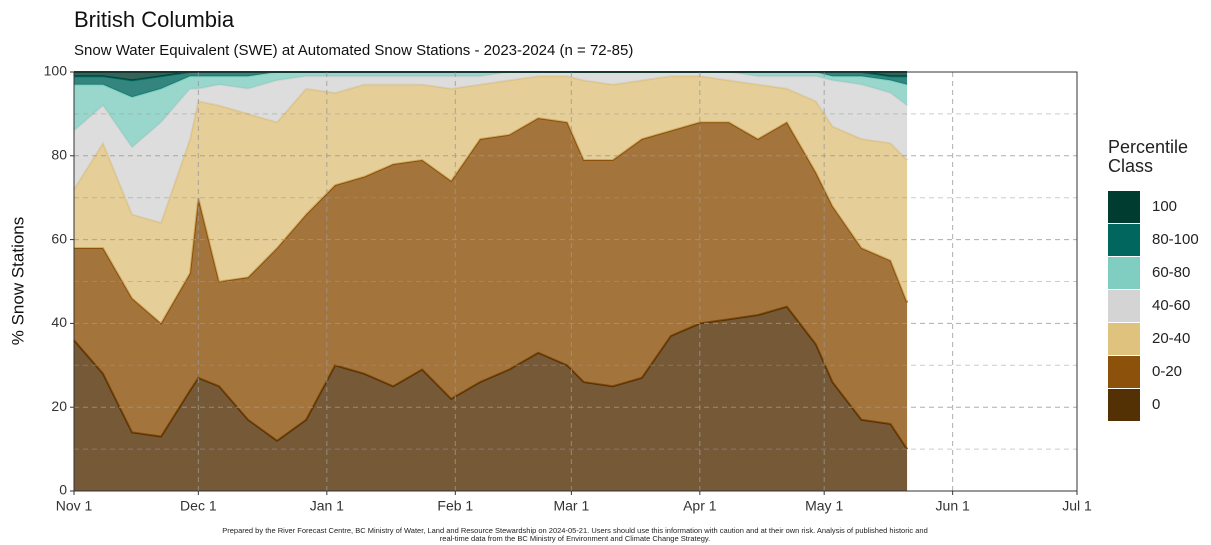  What do you see at coordinates (63, 490) in the screenshot?
I see `y-tick-label: 0` at bounding box center [63, 490].